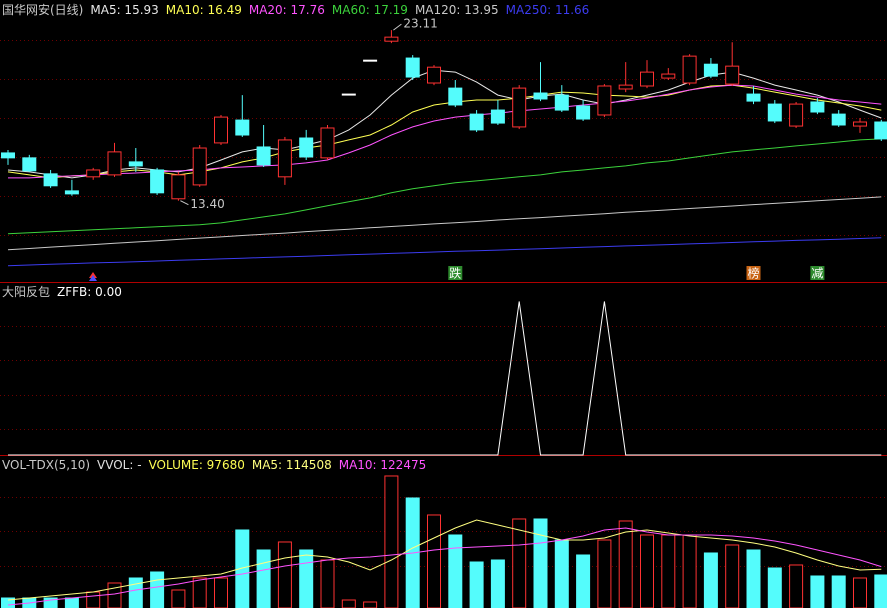 Image resolution: width=887 pixels, height=608 pixels. Describe the element at coordinates (124, 10) in the screenshot. I see `legend-entry: MA5: 15.93` at that location.